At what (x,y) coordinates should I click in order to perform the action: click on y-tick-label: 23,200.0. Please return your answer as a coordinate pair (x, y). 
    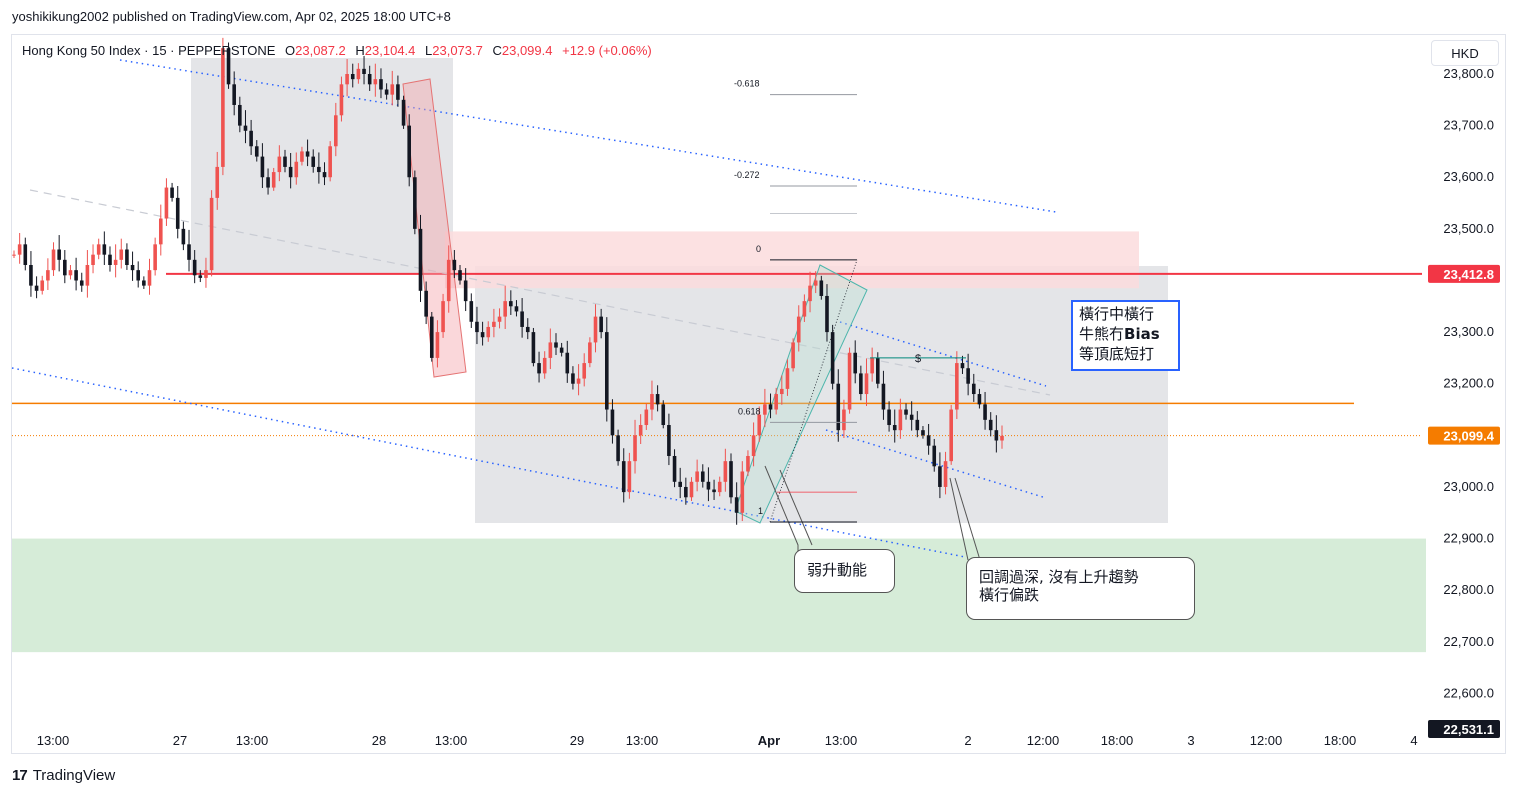
    Looking at the image, I should click on (1468, 383).